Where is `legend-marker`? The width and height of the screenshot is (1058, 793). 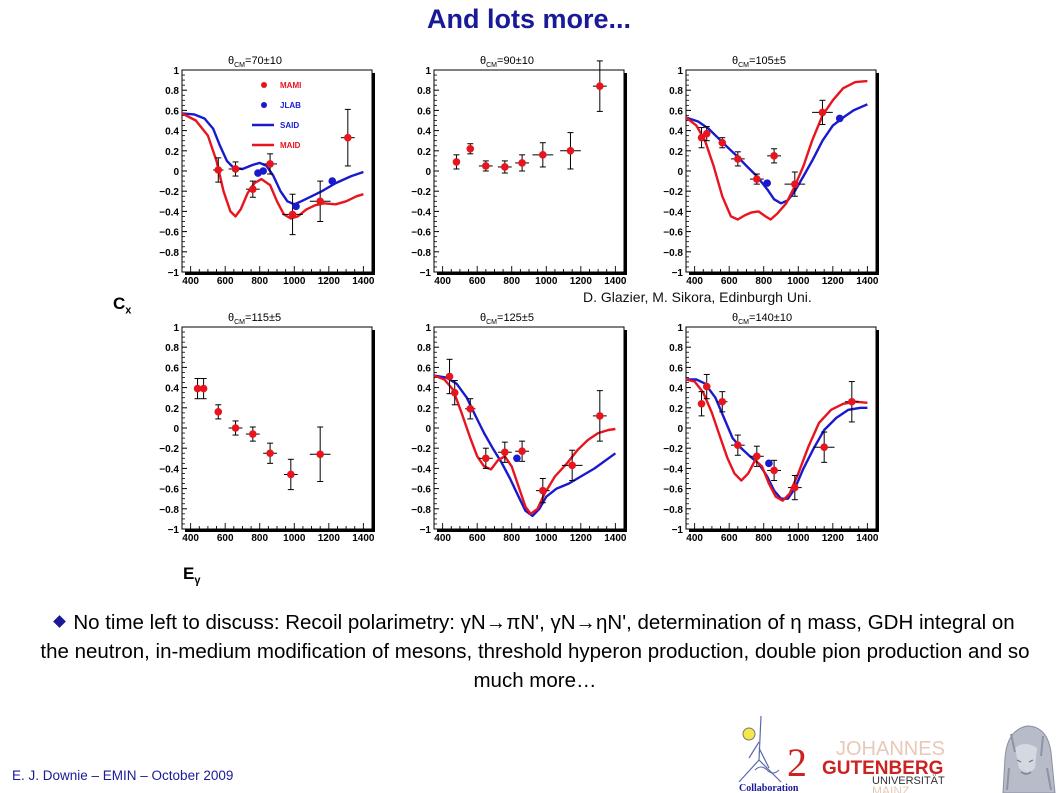
legend-marker is located at coordinates (264, 85).